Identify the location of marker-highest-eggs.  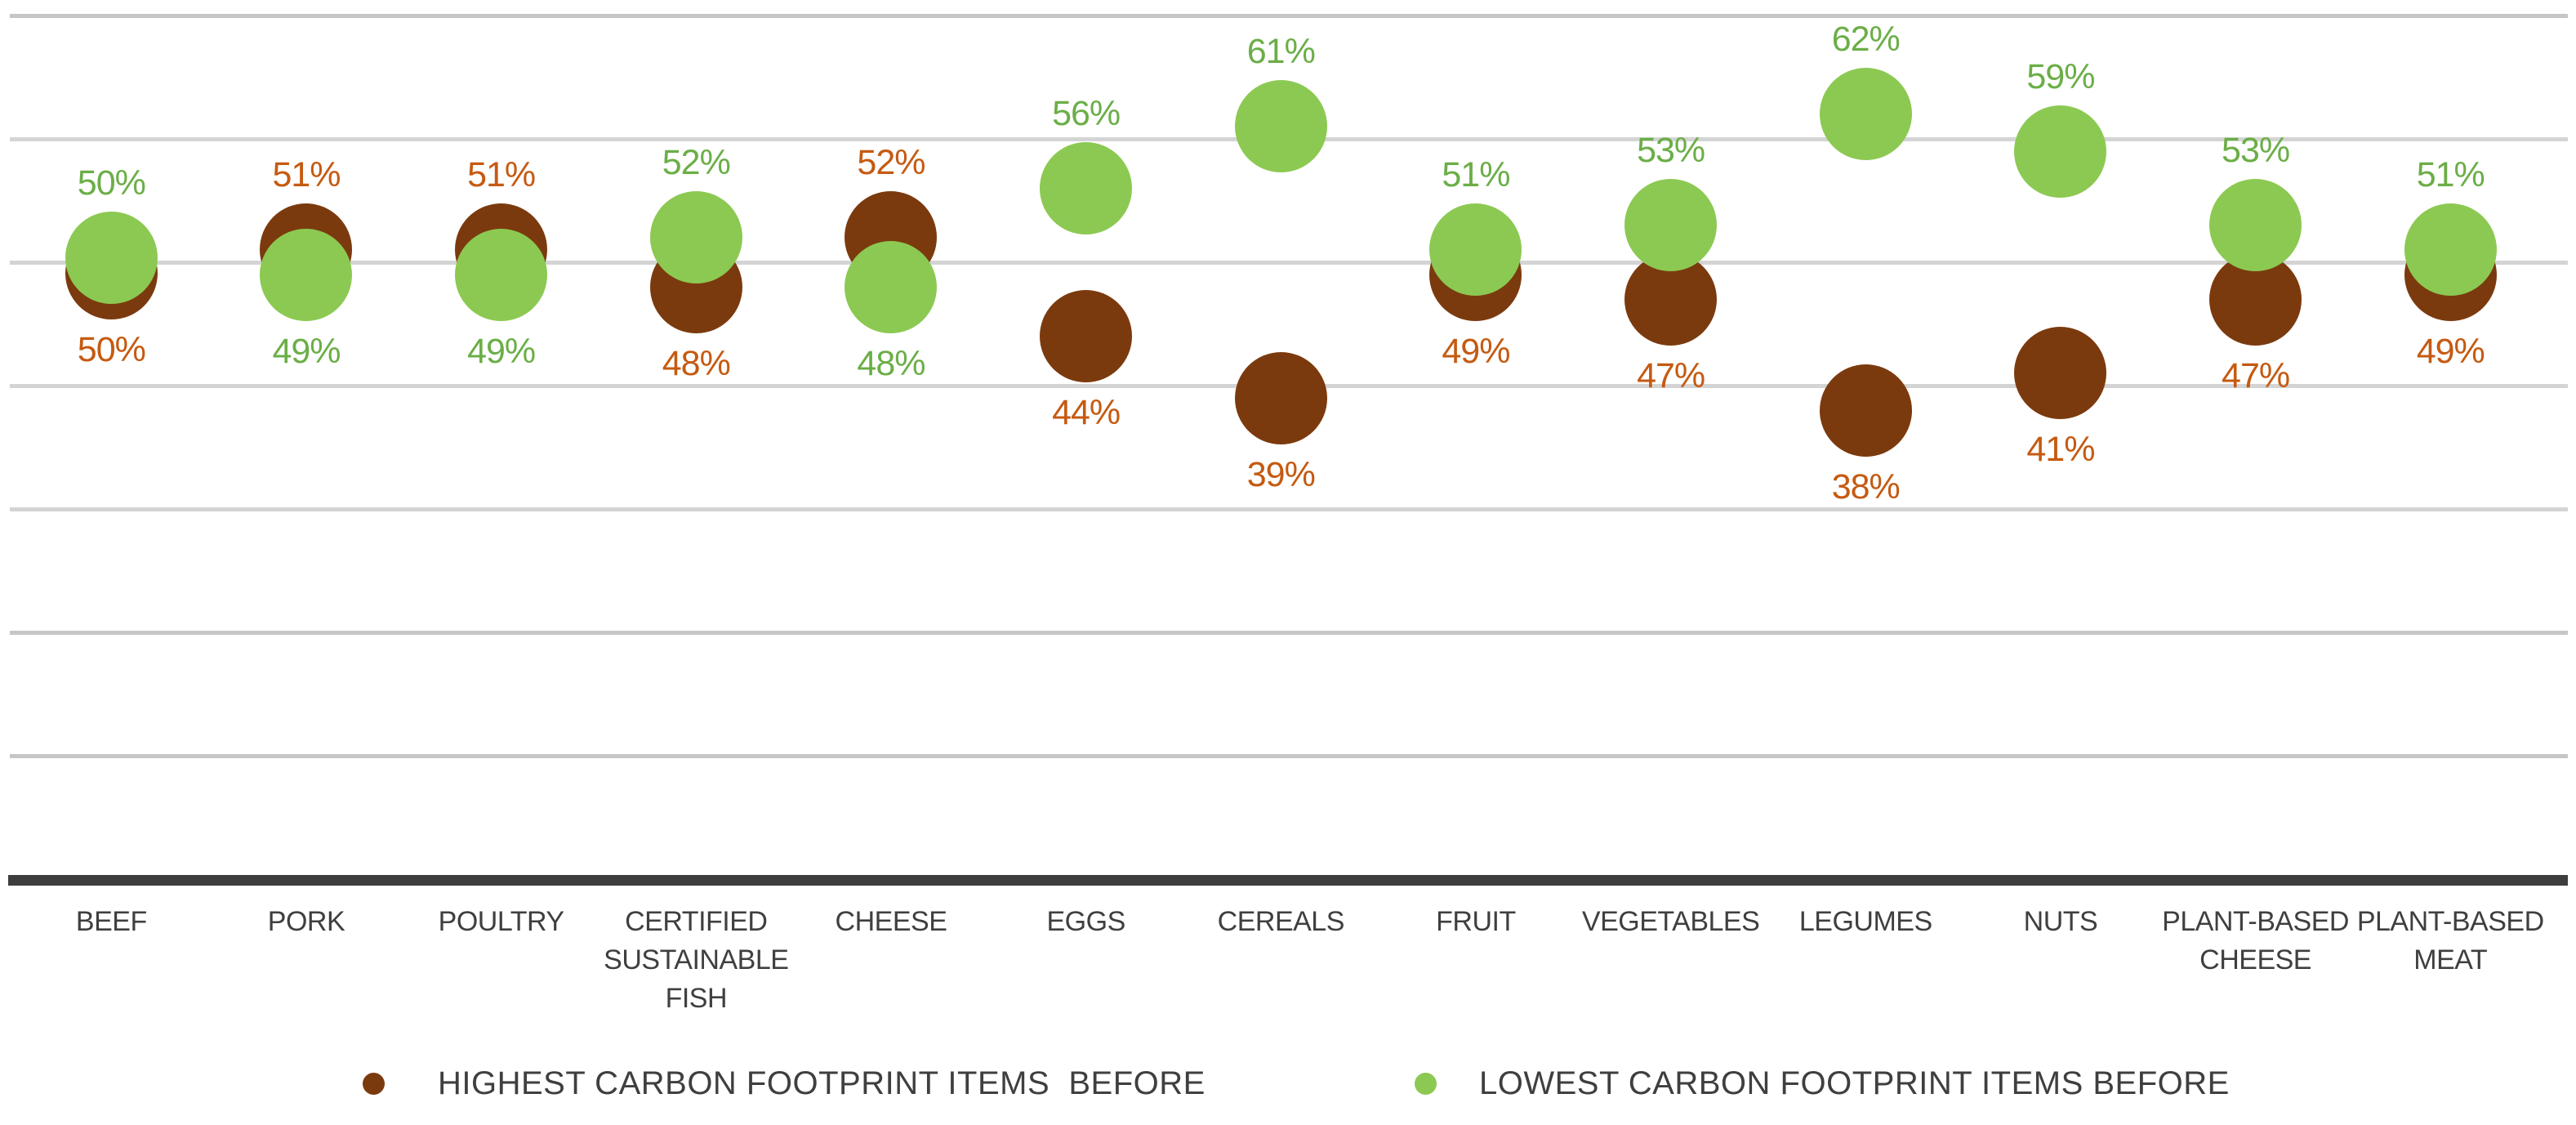
(1086, 336).